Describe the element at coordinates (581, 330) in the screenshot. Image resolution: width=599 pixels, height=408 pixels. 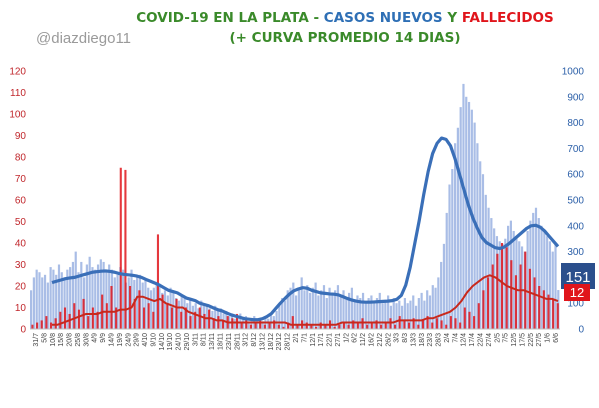
I see `right-axis-tick-label: 0` at that location.